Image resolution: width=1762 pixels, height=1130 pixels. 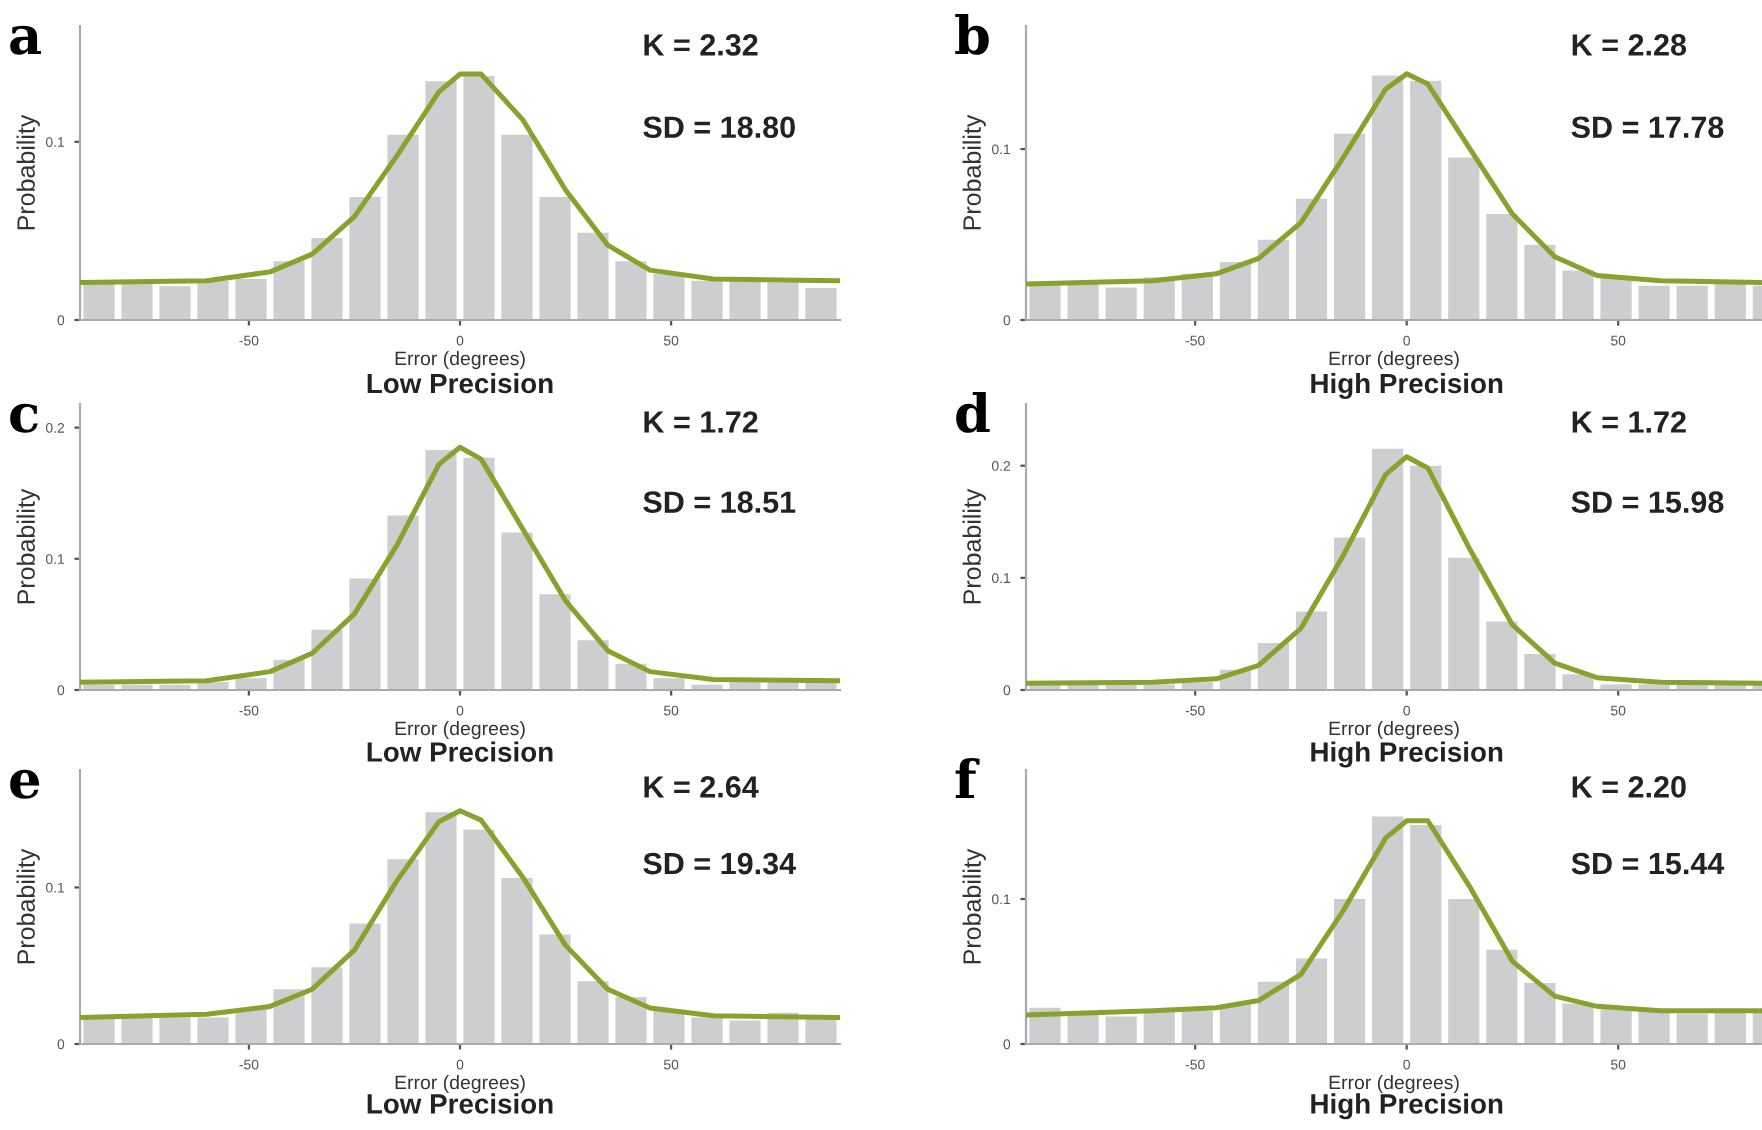 I want to click on text: f, so click(x=967, y=777).